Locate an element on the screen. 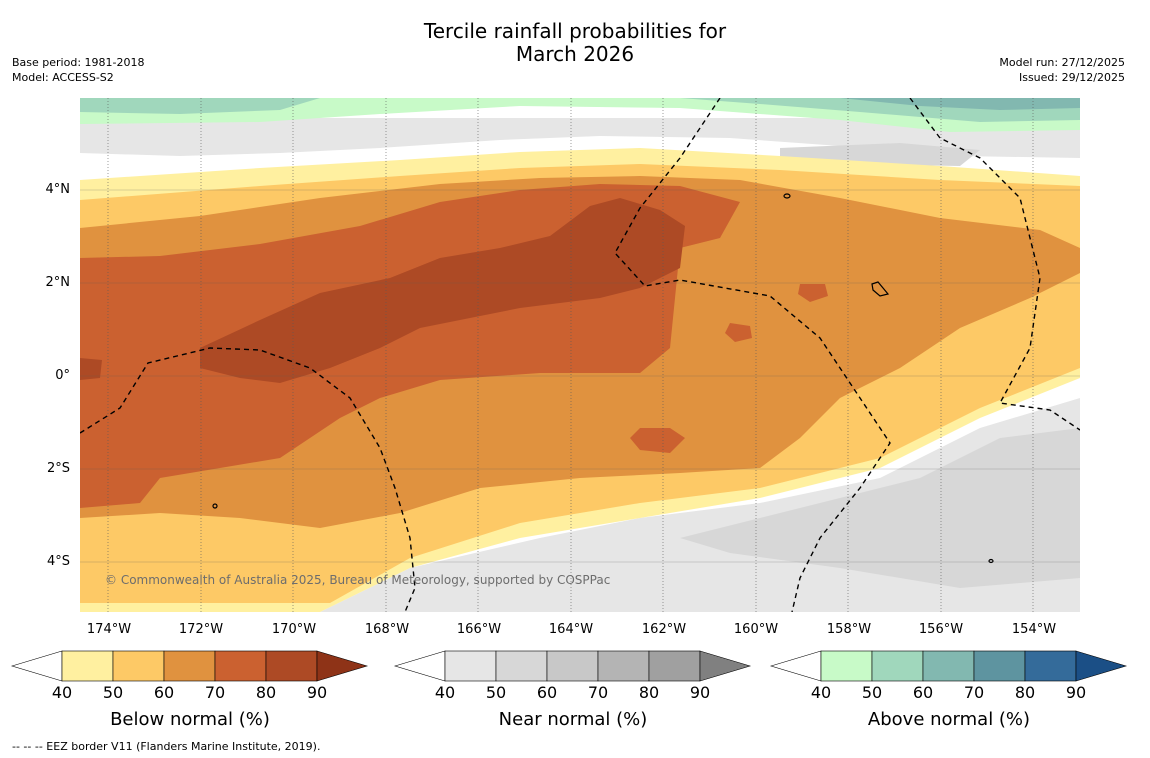  cbar-above-tick: 60 is located at coordinates (923, 692).